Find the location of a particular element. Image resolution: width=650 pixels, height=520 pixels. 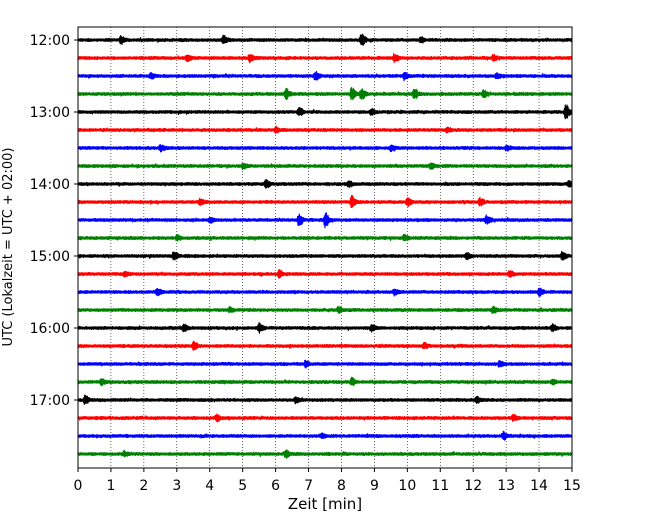

x-tick-label: 14 is located at coordinates (539, 486).